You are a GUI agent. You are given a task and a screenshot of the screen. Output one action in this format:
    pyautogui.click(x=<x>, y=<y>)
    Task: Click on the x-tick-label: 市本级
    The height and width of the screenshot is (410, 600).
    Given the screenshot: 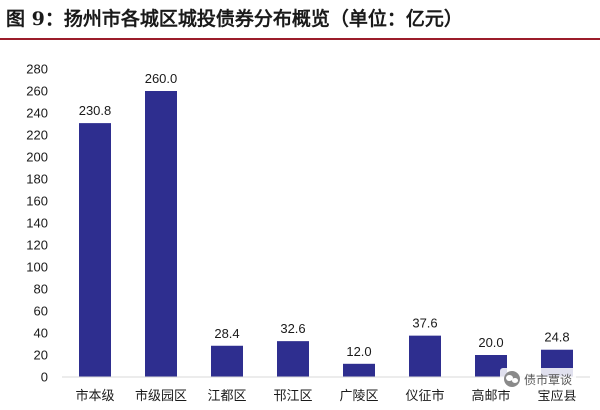 What is the action you would take?
    pyautogui.click(x=94, y=396)
    